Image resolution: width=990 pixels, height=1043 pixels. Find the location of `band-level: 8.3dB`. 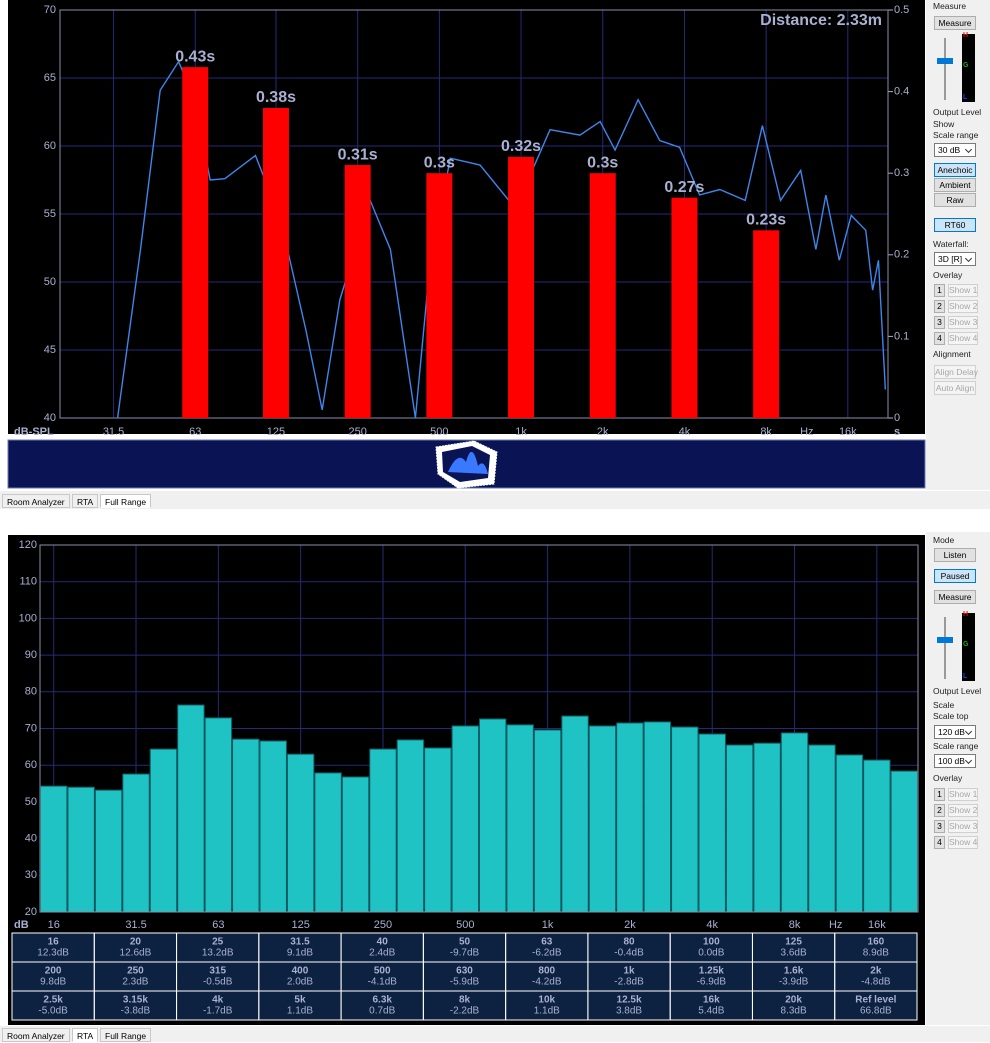

band-level: 8.3dB is located at coordinates (794, 1011).